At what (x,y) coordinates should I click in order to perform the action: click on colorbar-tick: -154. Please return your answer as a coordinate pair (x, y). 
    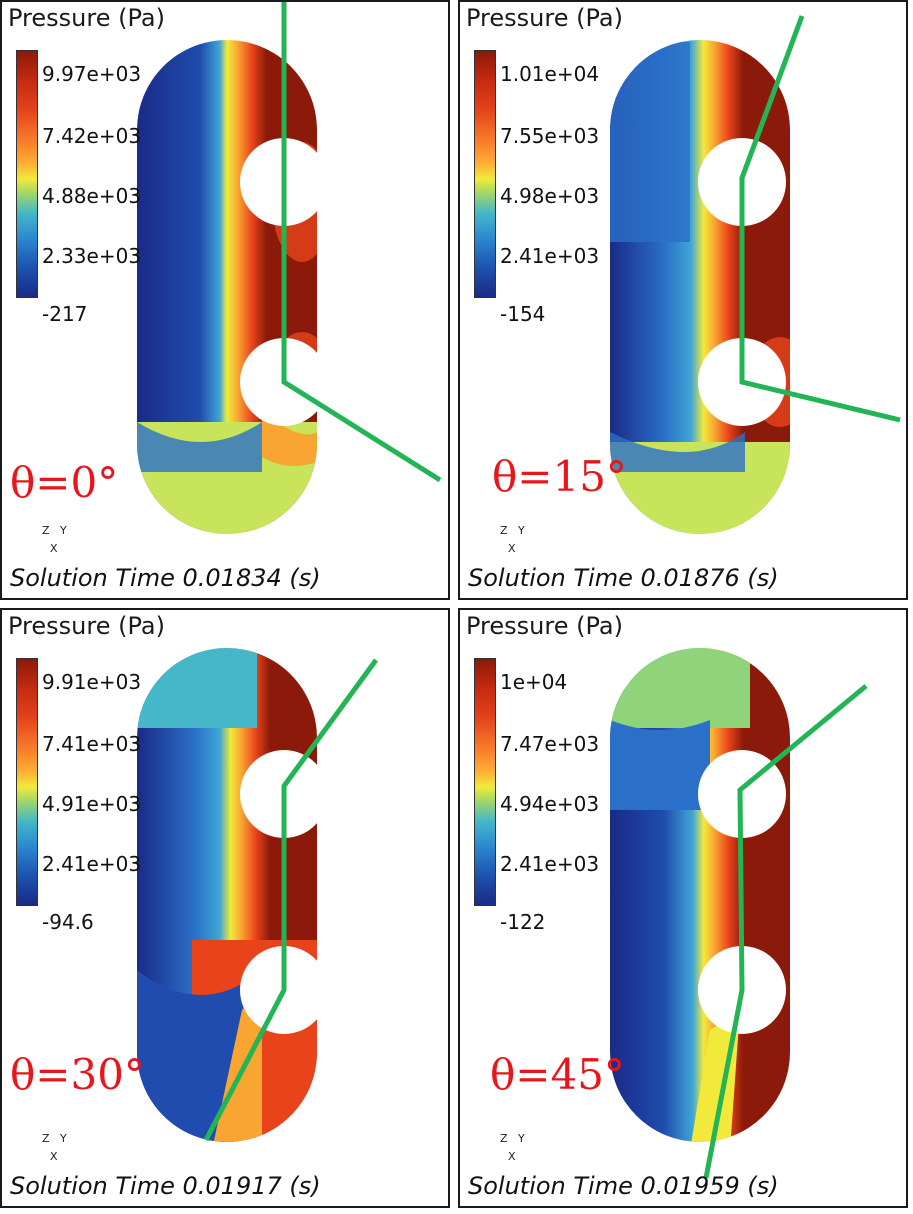
    Looking at the image, I should click on (523, 314).